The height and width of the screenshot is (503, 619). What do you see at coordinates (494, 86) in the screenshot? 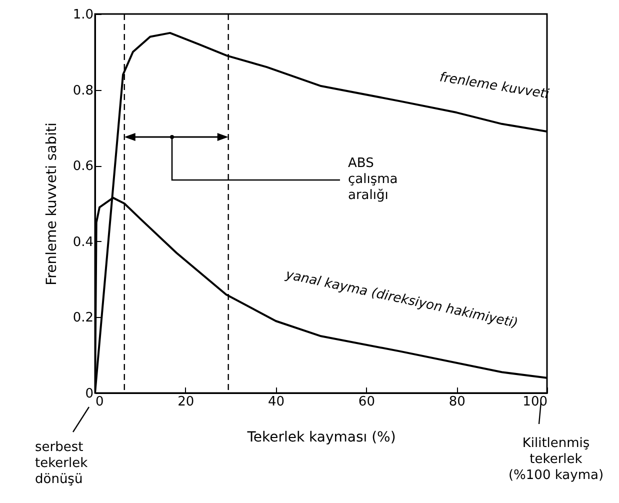
I see `text: frenleme kuvveti` at bounding box center [494, 86].